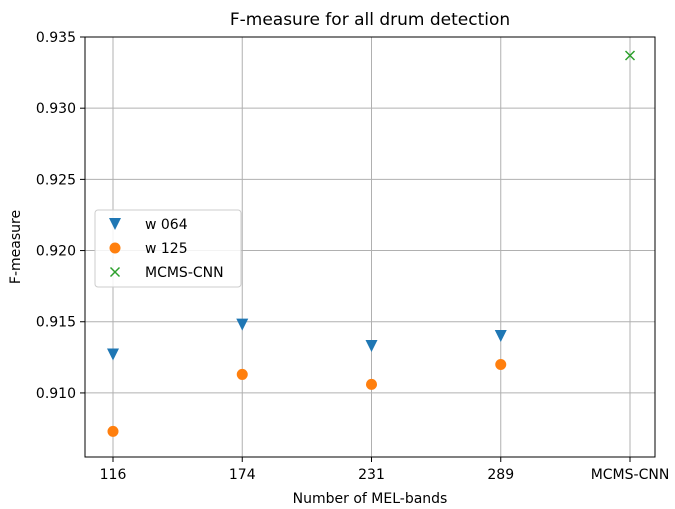 This screenshot has height=509, width=675. What do you see at coordinates (370, 20) in the screenshot?
I see `chart-title: F-measure for all drum detection` at bounding box center [370, 20].